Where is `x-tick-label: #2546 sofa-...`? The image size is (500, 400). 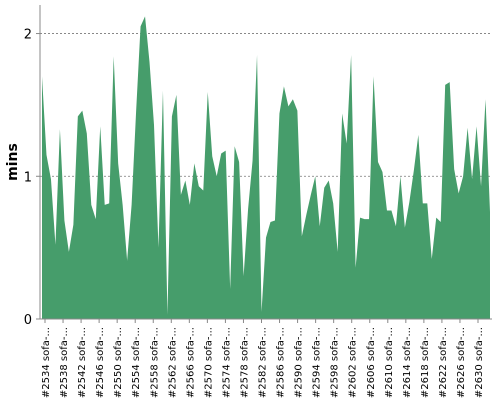 x-tick-label: #2546 sofa-... is located at coordinates (100, 362).